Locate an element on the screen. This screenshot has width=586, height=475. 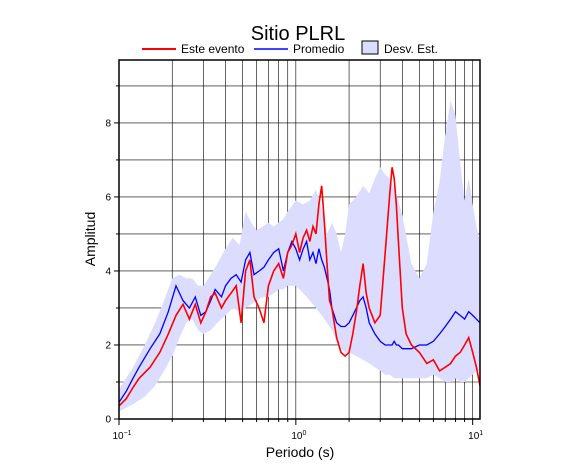
legend-label-promedio: Promedio is located at coordinates (319, 49).